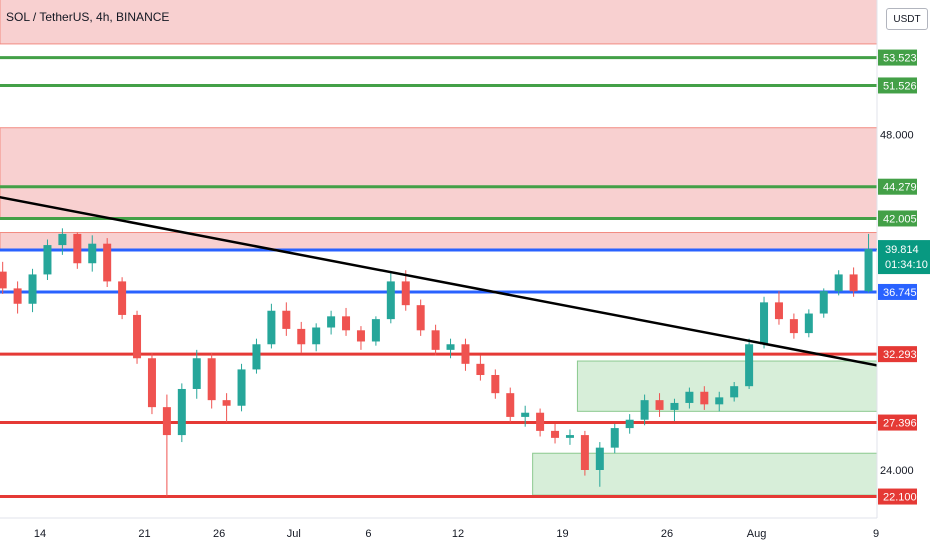  Describe the element at coordinates (902, 250) in the screenshot. I see `current-price-label: 39.814` at that location.